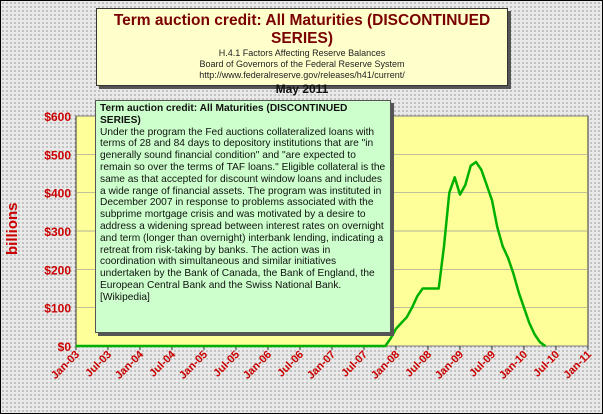  I want to click on chart-date: May 2011, so click(302, 89).